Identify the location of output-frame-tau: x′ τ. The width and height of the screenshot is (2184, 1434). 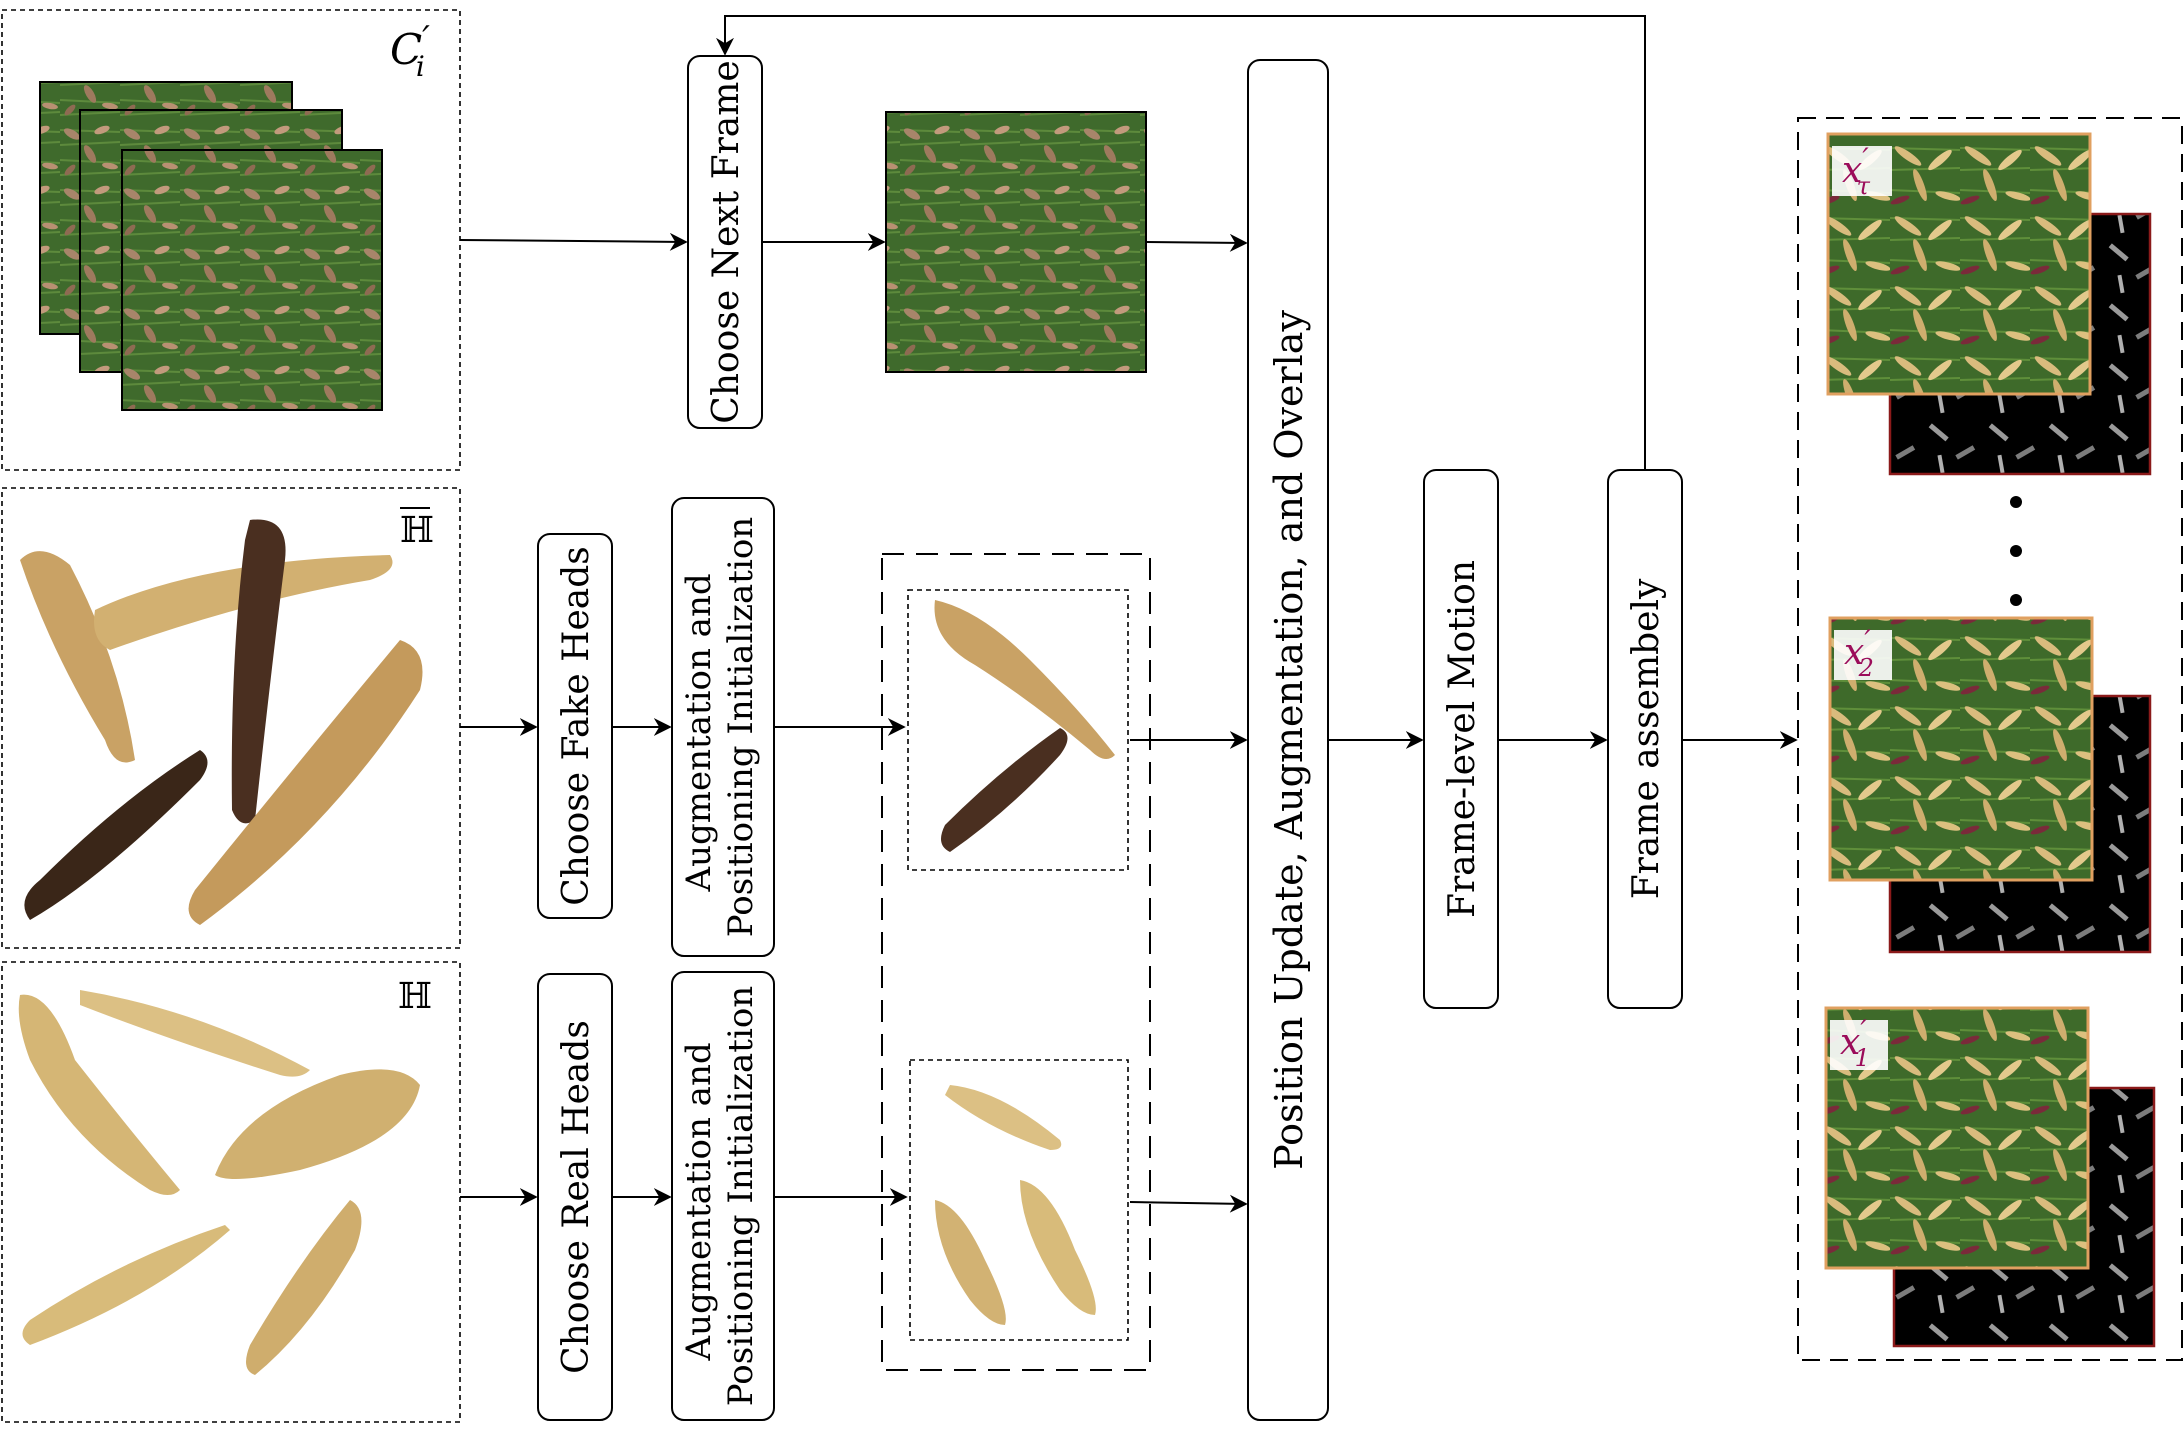
(1989, 304).